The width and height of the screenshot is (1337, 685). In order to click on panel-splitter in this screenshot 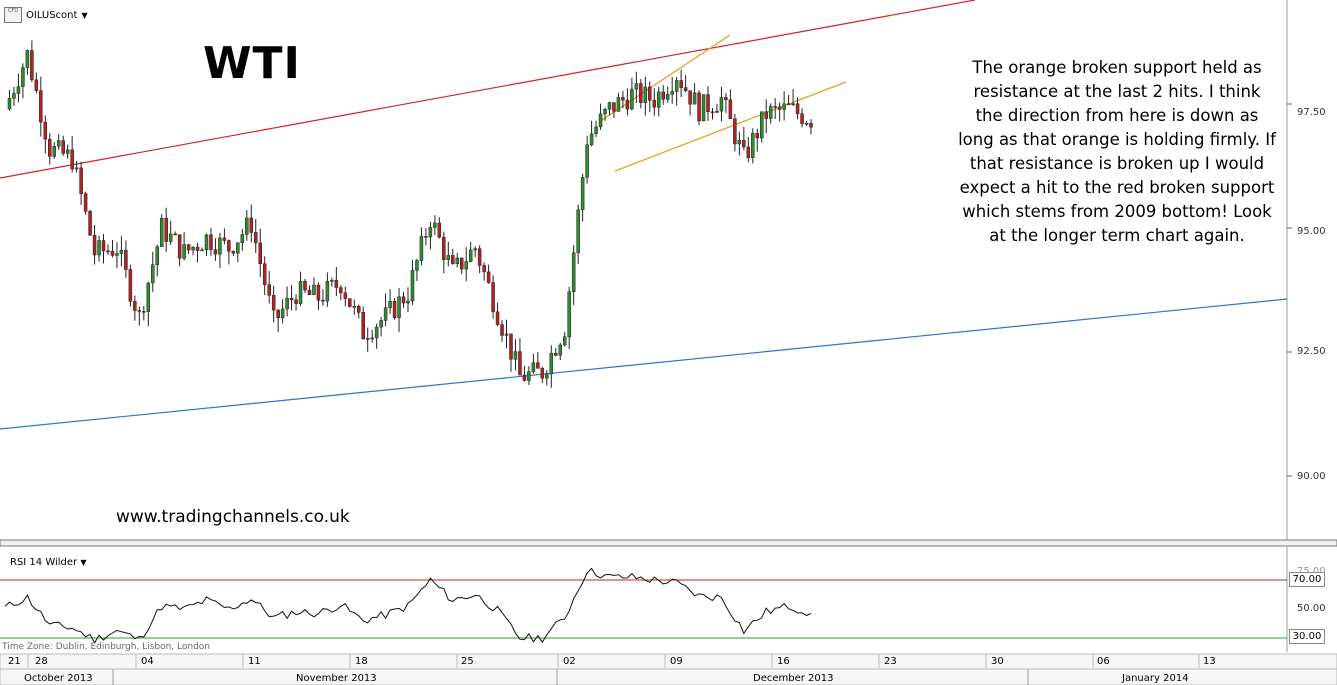, I will do `click(668, 543)`.